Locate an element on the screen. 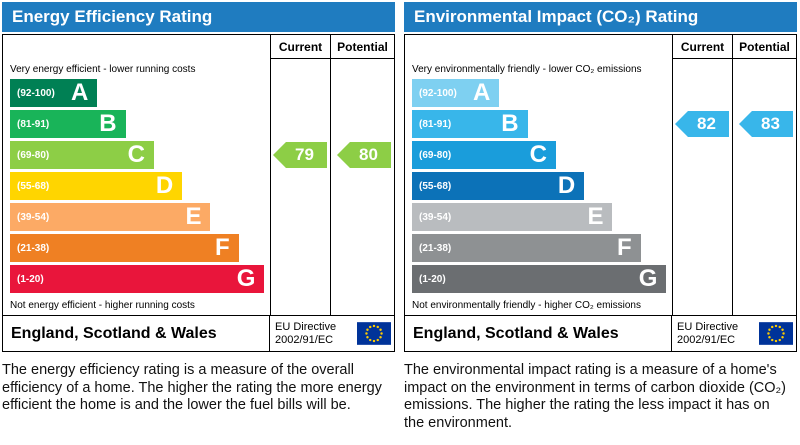 This screenshot has width=800, height=445. band-letter: B is located at coordinates (510, 123).